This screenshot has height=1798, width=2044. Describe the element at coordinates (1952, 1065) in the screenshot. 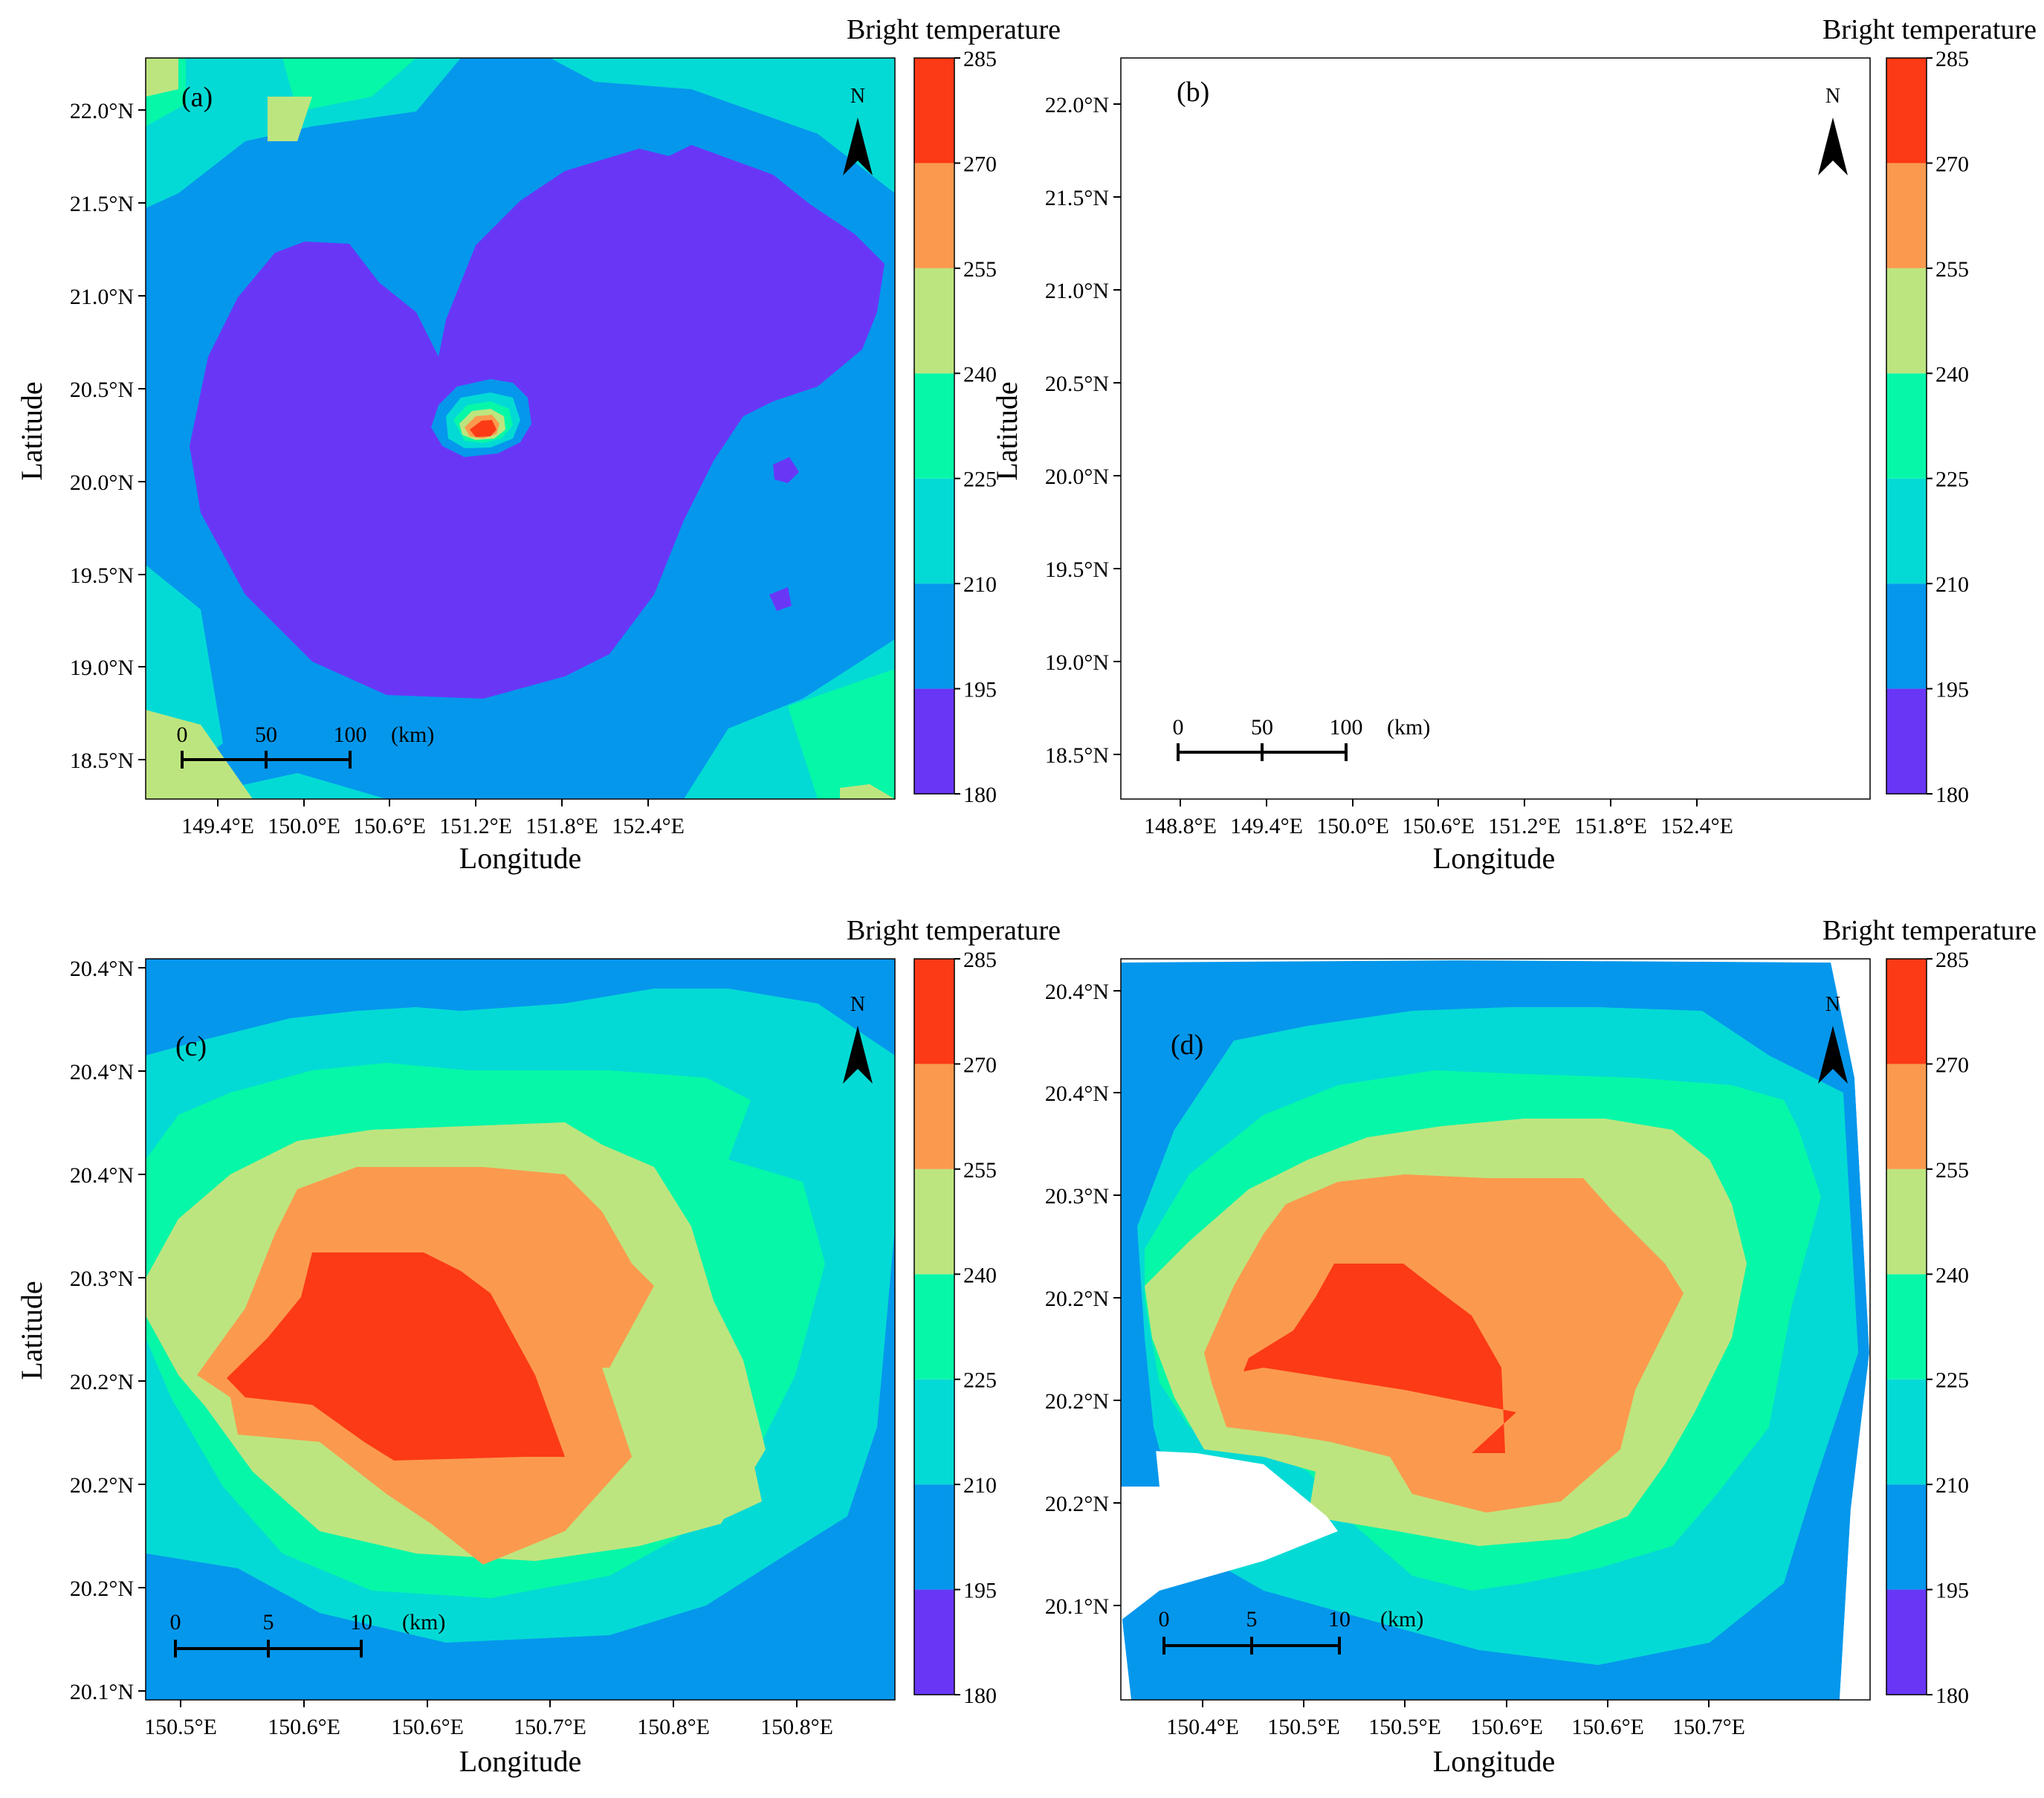

I see `colorbar-tick-label: 270` at that location.